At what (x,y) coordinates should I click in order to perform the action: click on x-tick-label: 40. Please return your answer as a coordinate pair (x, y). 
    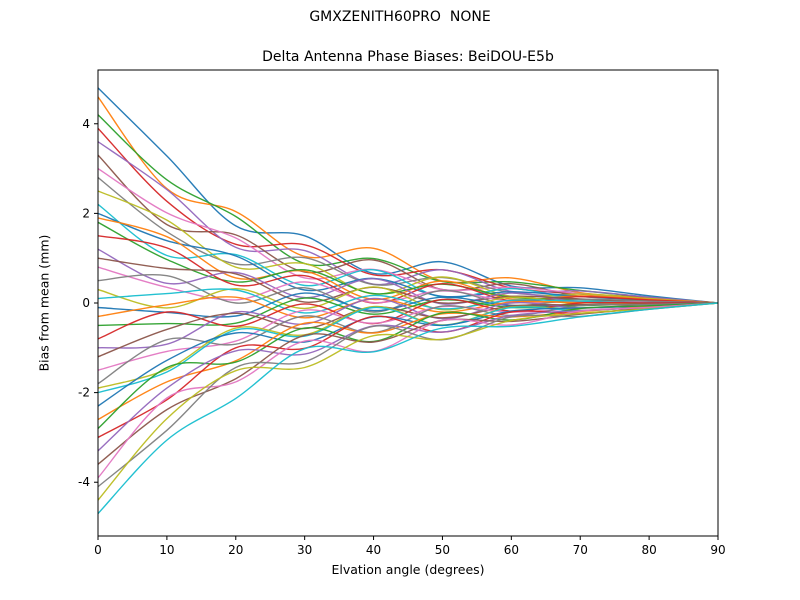
    Looking at the image, I should click on (373, 550).